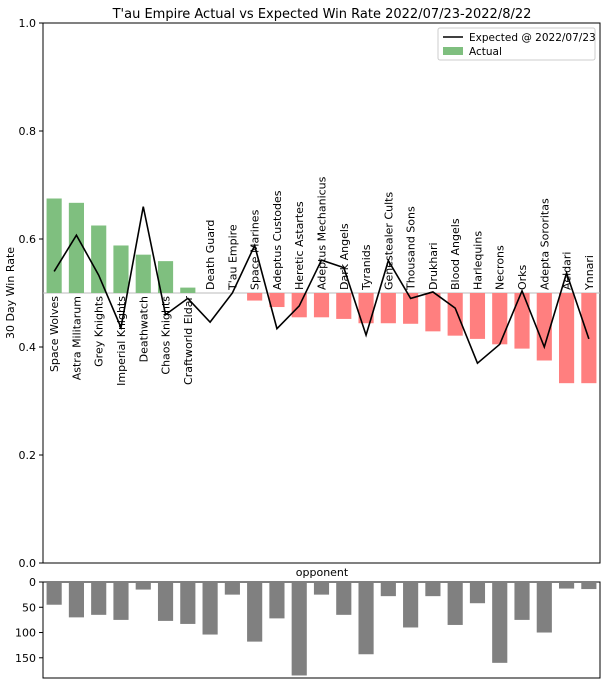 The width and height of the screenshot is (606, 686). What do you see at coordinates (99, 331) in the screenshot?
I see `category-label: Grey Knights` at bounding box center [99, 331].